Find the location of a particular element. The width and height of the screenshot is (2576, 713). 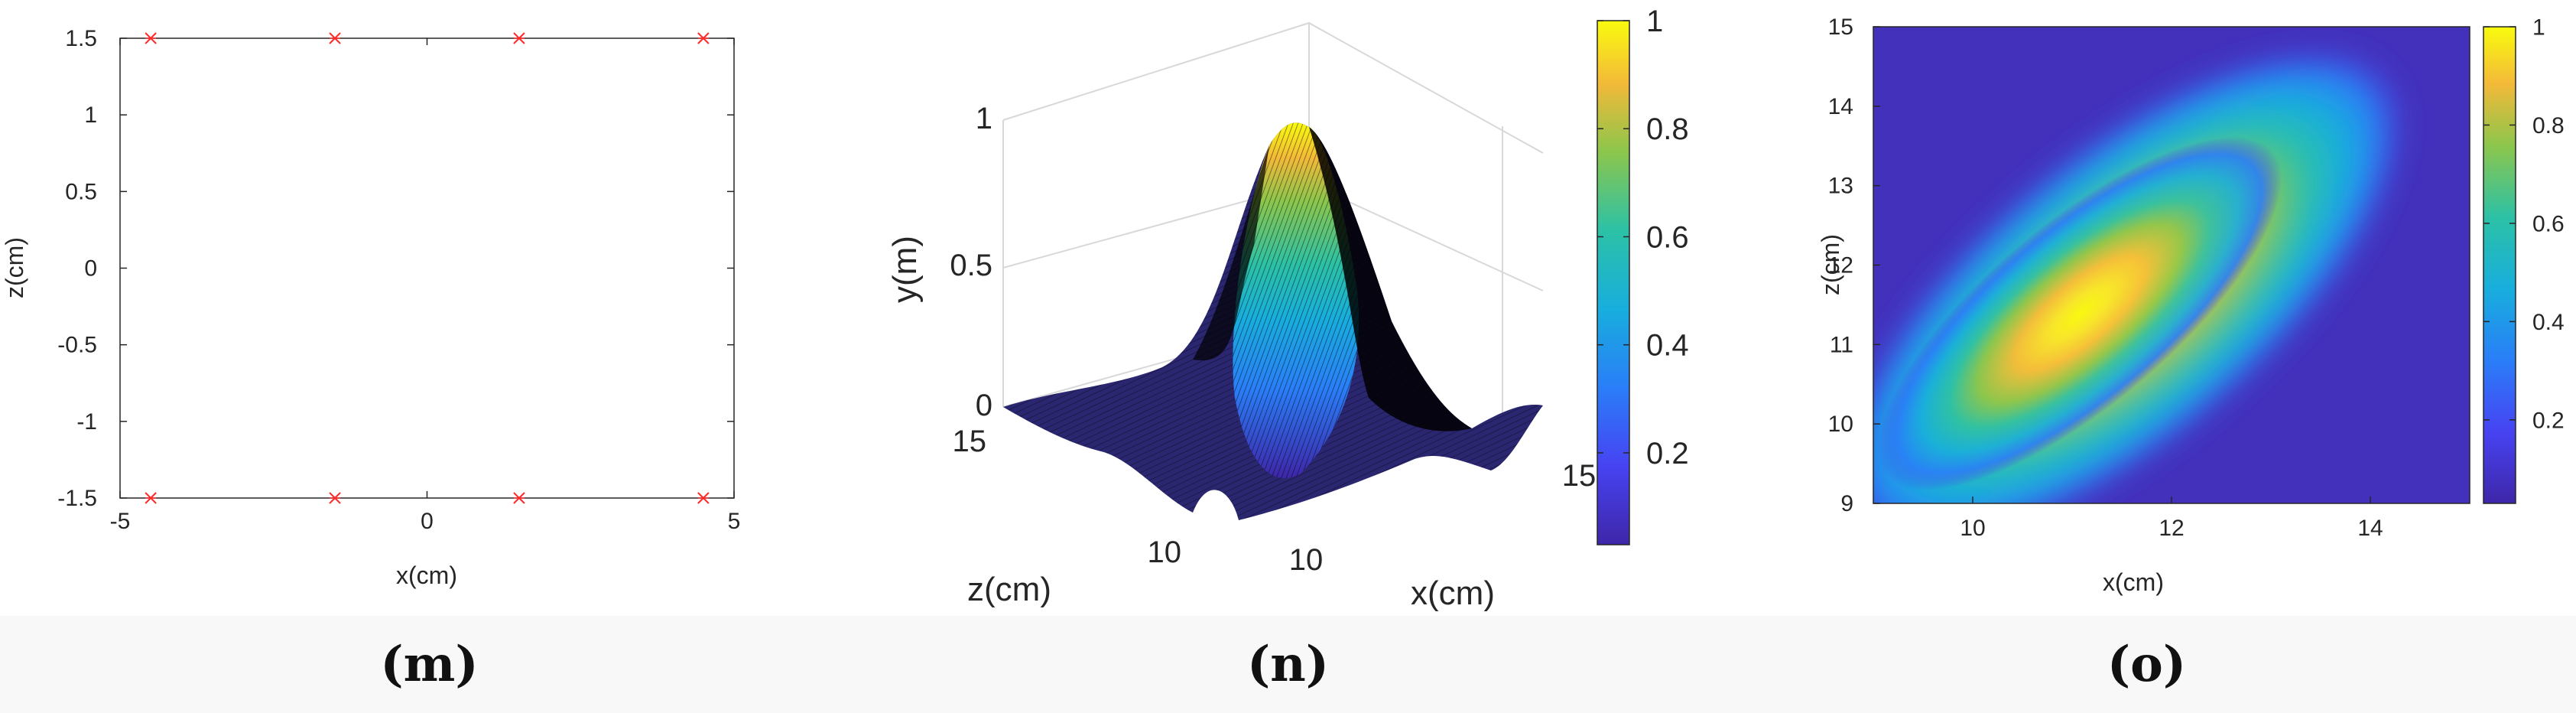

scatter-y-tick-label: 1.5 is located at coordinates (81, 38).